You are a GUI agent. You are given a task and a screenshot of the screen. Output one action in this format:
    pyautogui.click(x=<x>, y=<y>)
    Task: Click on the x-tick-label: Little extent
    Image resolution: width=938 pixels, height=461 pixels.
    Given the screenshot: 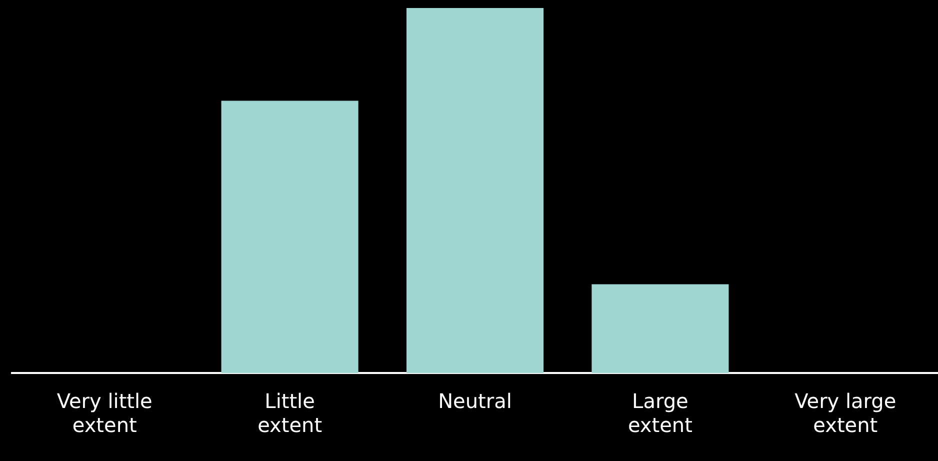 What is the action you would take?
    pyautogui.click(x=290, y=413)
    